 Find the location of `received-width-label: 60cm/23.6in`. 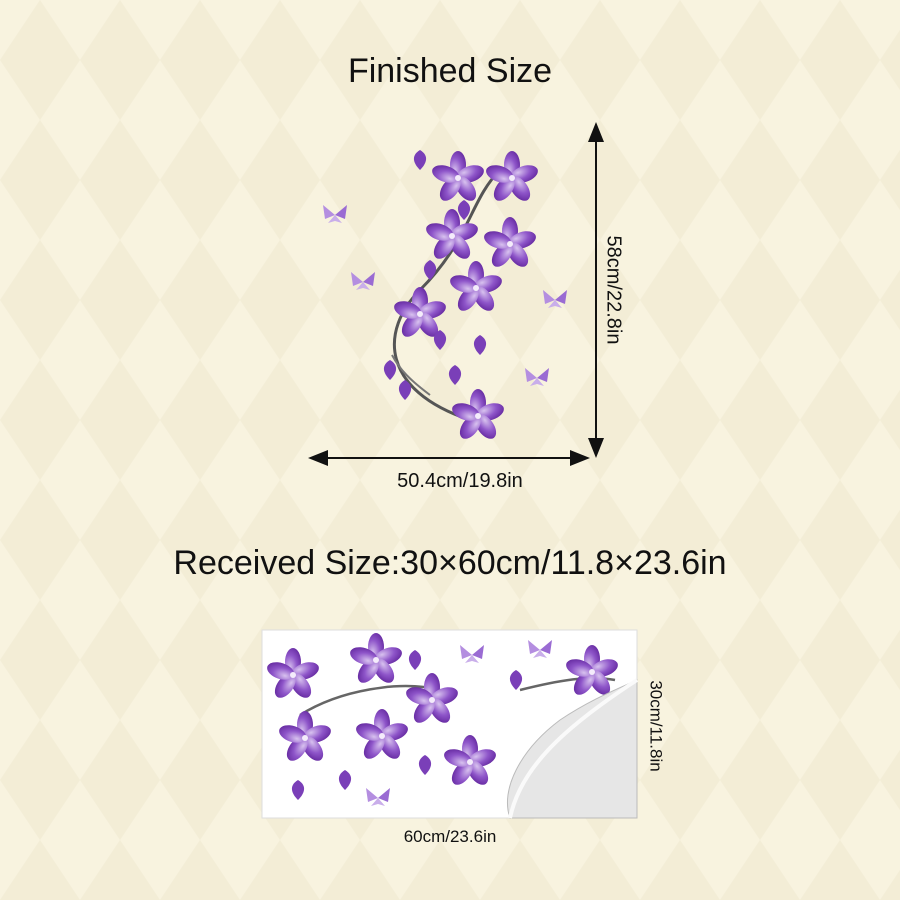

received-width-label: 60cm/23.6in is located at coordinates (450, 836).